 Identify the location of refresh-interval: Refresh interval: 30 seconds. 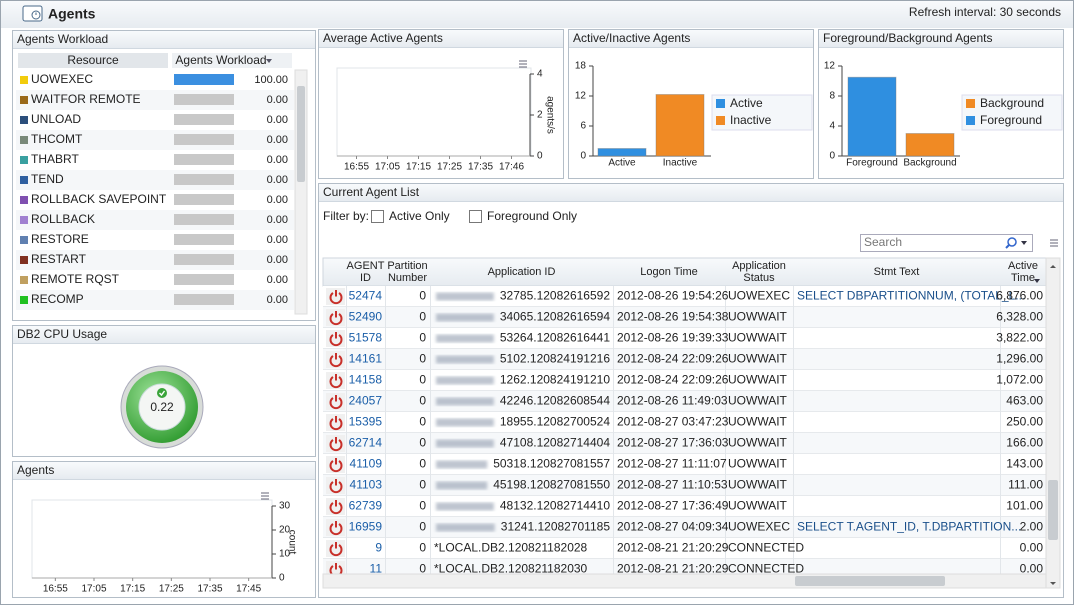
(985, 12).